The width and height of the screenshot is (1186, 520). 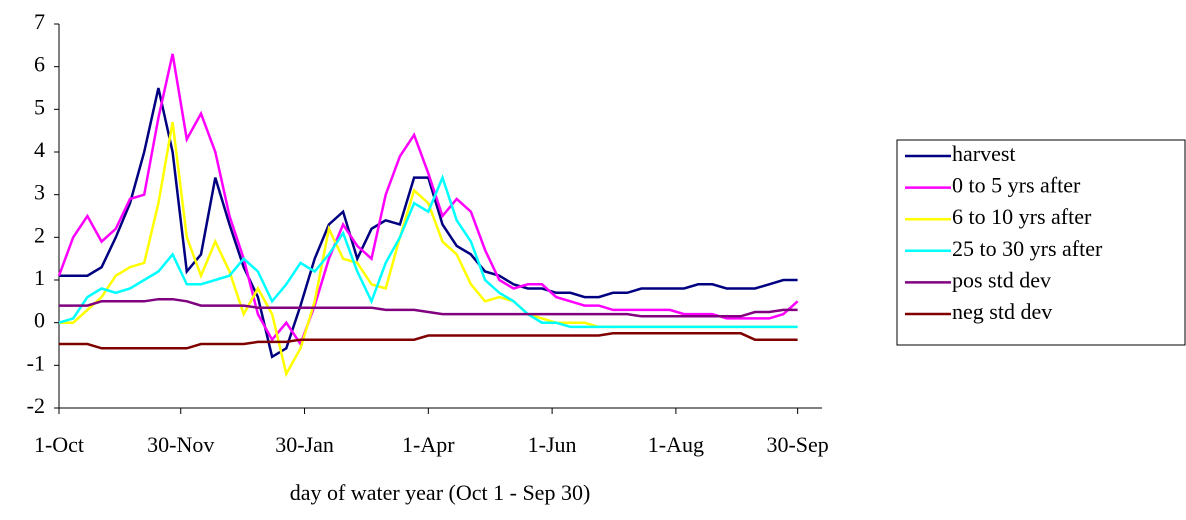 I want to click on y-tick-label: 5, so click(x=39, y=106).